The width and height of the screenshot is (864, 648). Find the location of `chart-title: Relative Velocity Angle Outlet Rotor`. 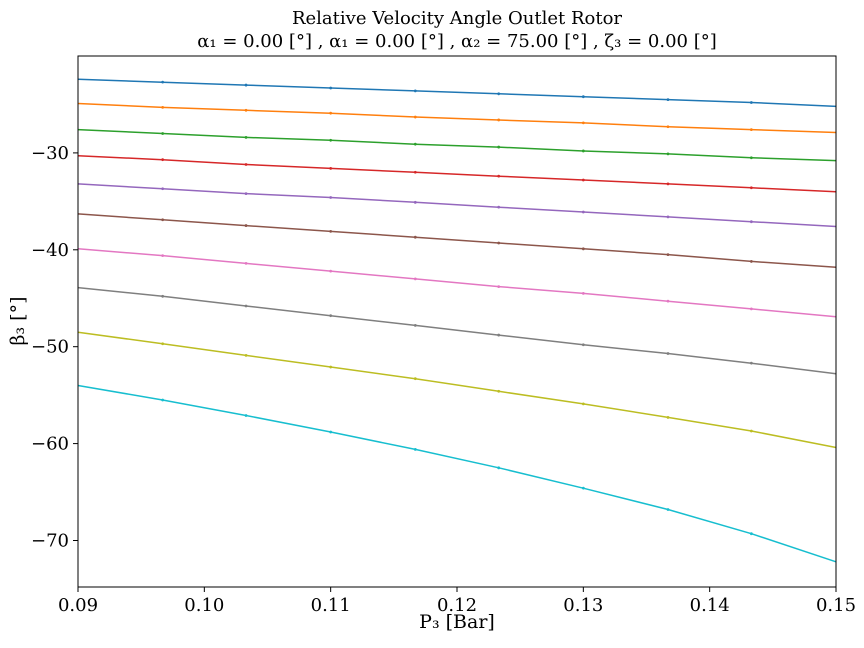

chart-title: Relative Velocity Angle Outlet Rotor is located at coordinates (457, 18).